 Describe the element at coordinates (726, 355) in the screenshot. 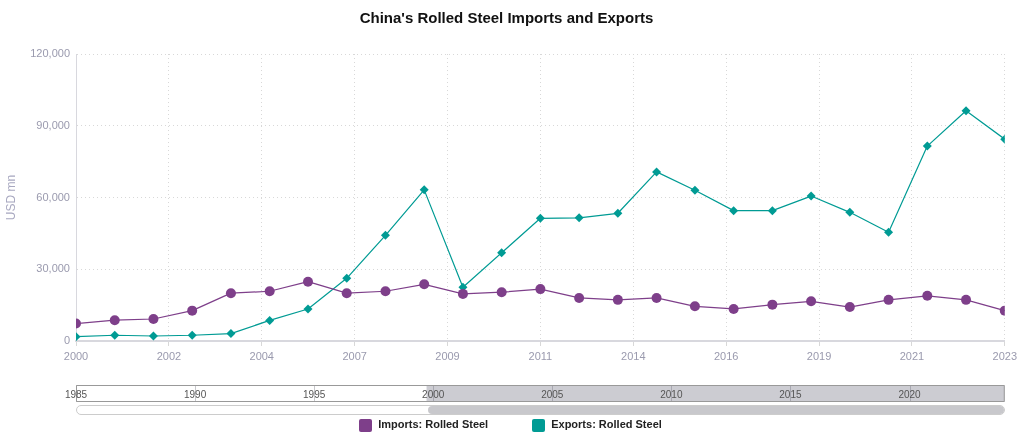

I see `x-tick-label: 2016` at that location.